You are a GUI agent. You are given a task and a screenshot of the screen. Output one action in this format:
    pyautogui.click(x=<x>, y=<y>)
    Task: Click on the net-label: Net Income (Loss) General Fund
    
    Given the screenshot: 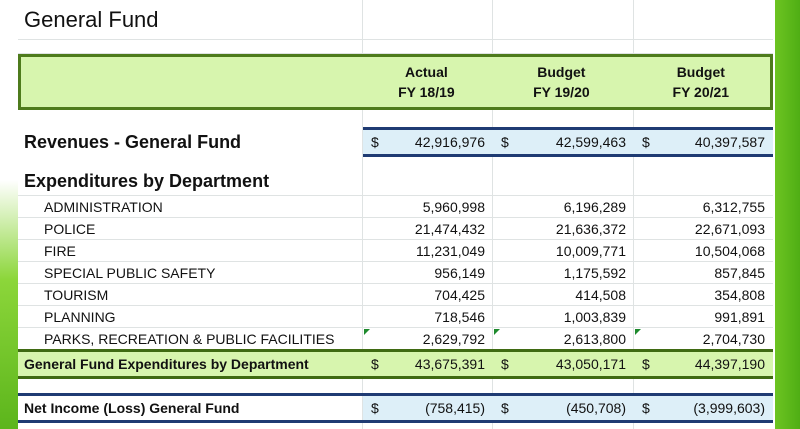 What is the action you would take?
    pyautogui.click(x=132, y=408)
    